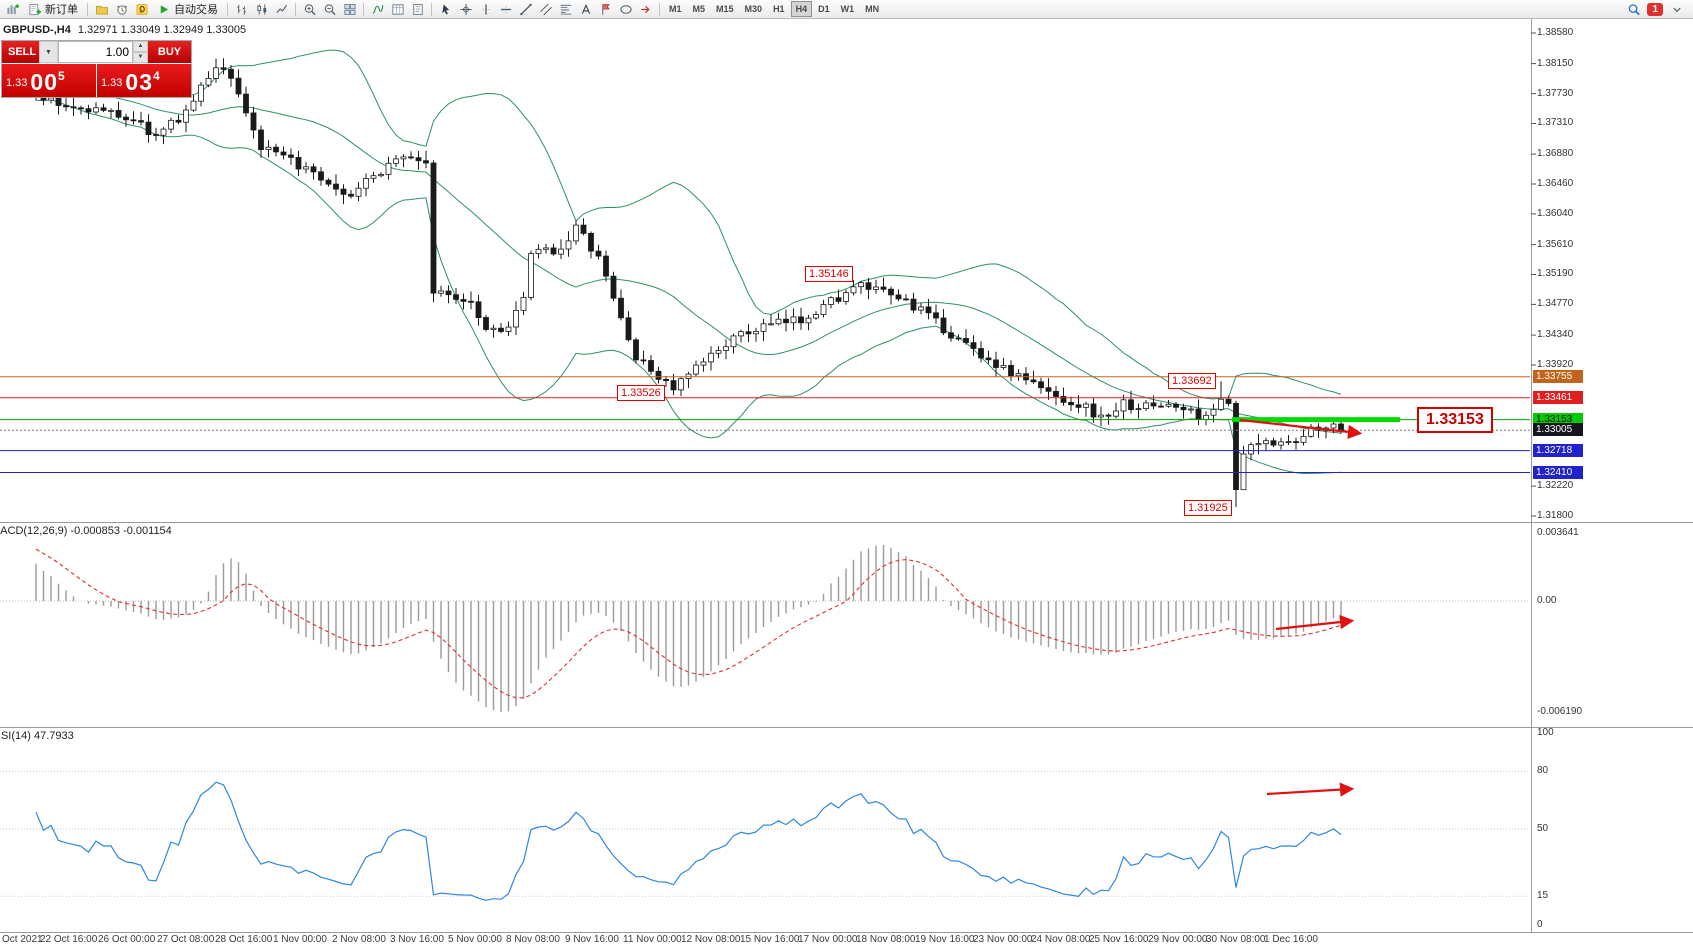  I want to click on volume-stepper: ▲ ▼, so click(140, 52).